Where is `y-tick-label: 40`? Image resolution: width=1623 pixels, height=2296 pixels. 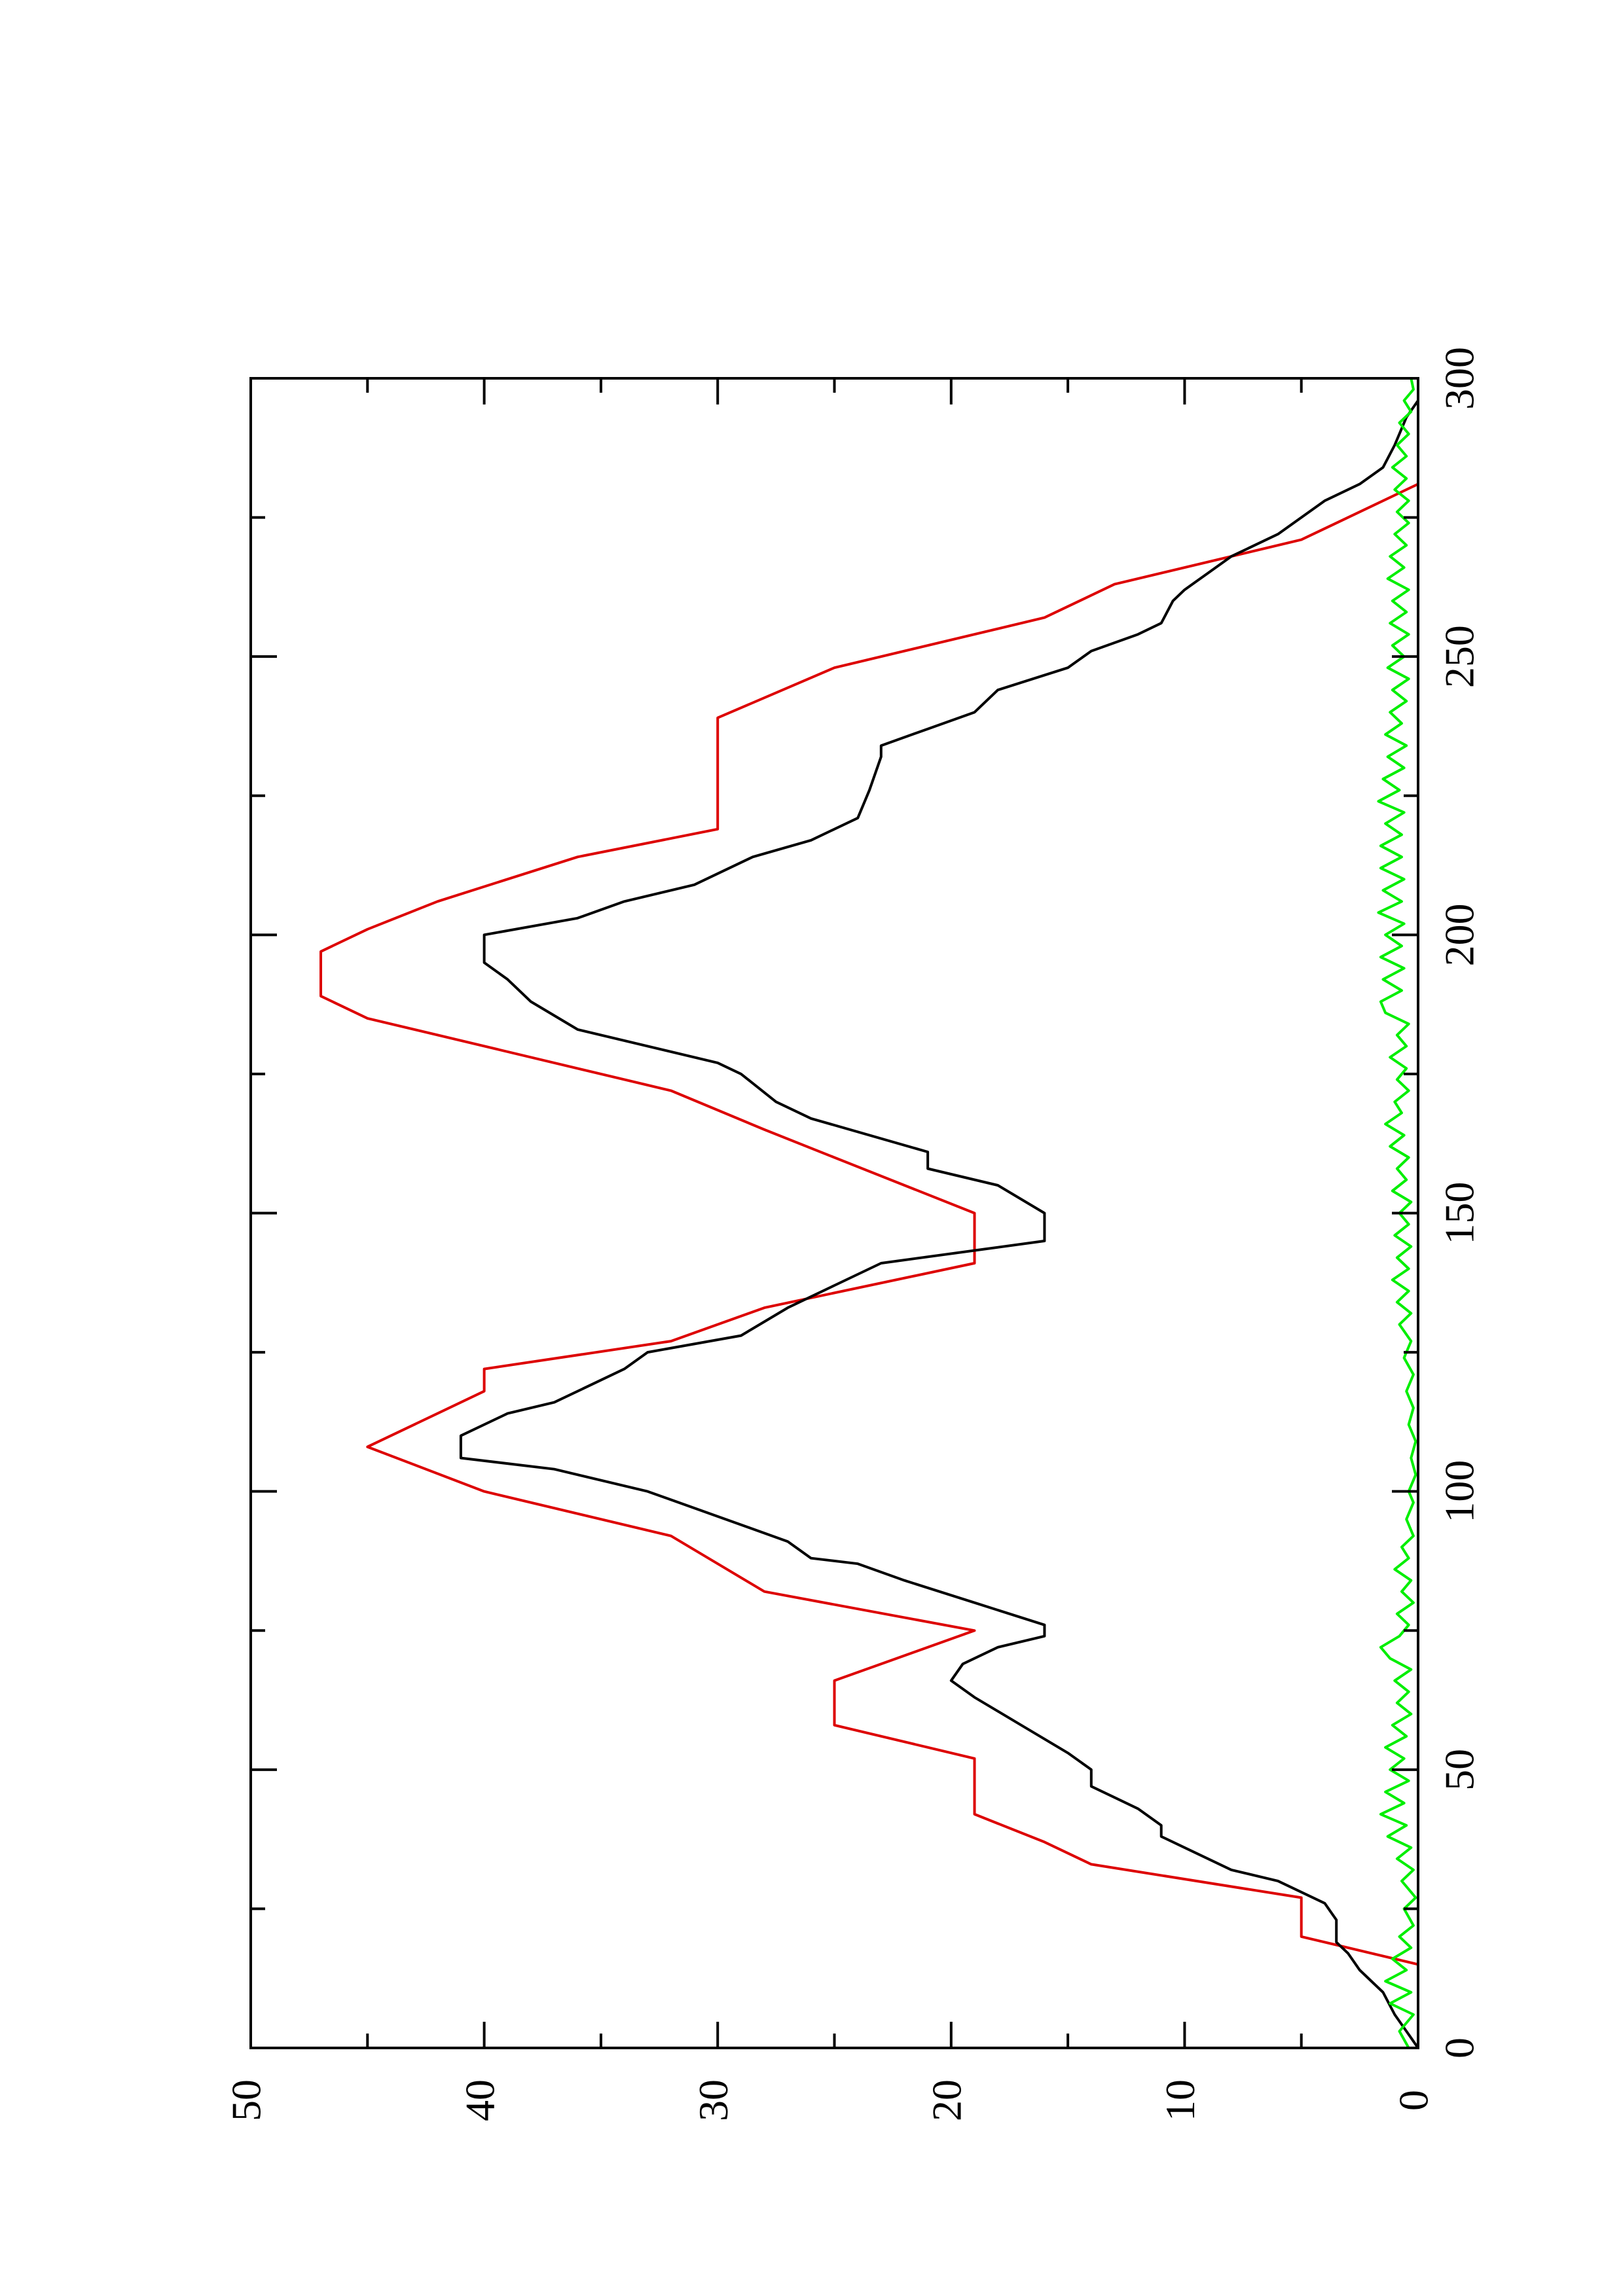
y-tick-label: 40 is located at coordinates (479, 2100).